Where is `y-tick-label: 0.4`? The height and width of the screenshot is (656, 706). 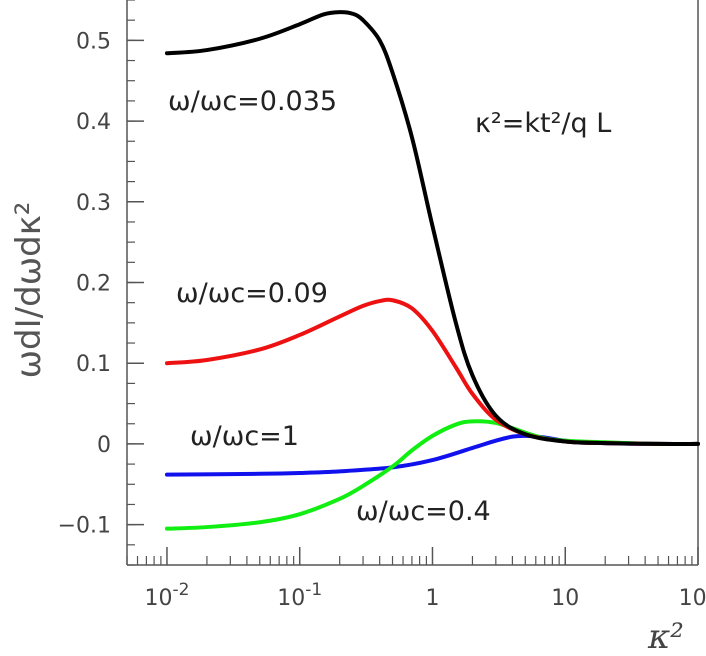 y-tick-label: 0.4 is located at coordinates (93, 122).